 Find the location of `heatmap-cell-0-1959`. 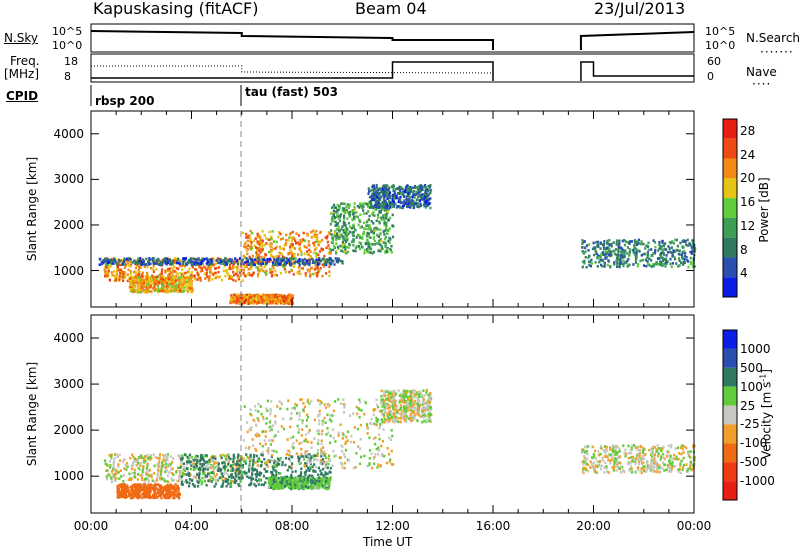

heatmap-cell-0-1959 is located at coordinates (403, 193).